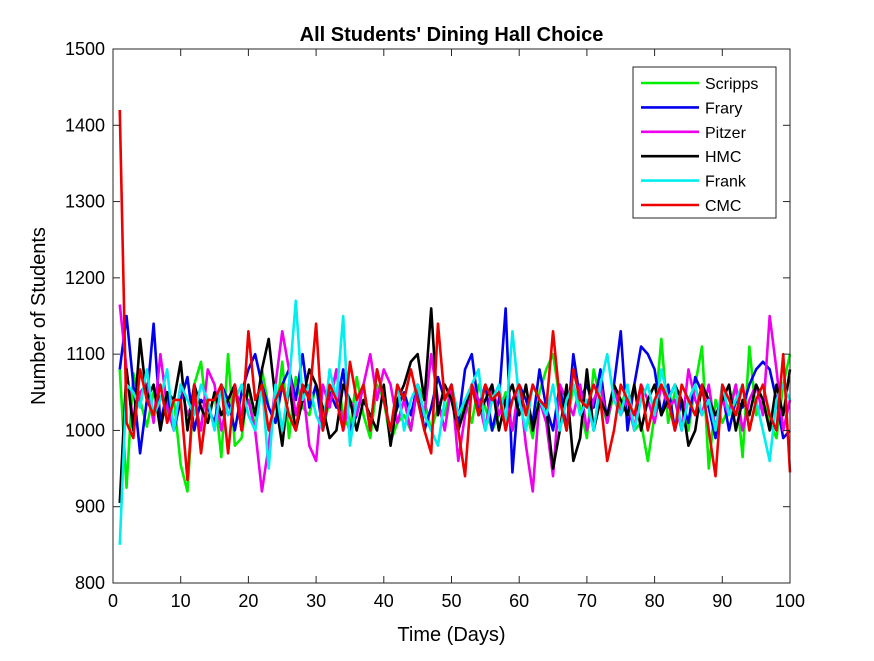 Image resolution: width=874 pixels, height=661 pixels. Describe the element at coordinates (519, 601) in the screenshot. I see `x-tick-label: 60` at that location.